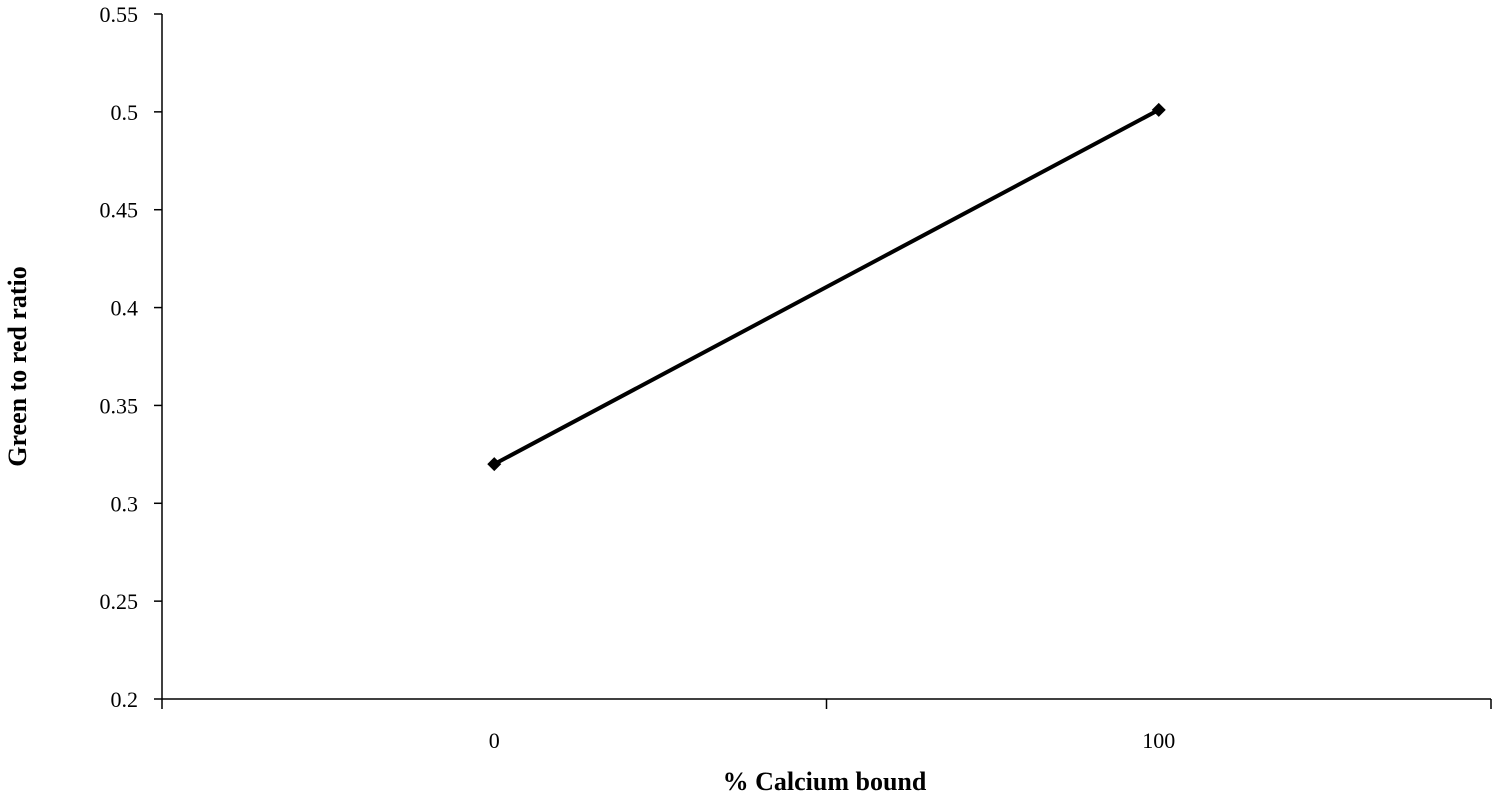 This screenshot has width=1493, height=796. Describe the element at coordinates (125, 112) in the screenshot. I see `y-tick-label: 0.5` at that location.